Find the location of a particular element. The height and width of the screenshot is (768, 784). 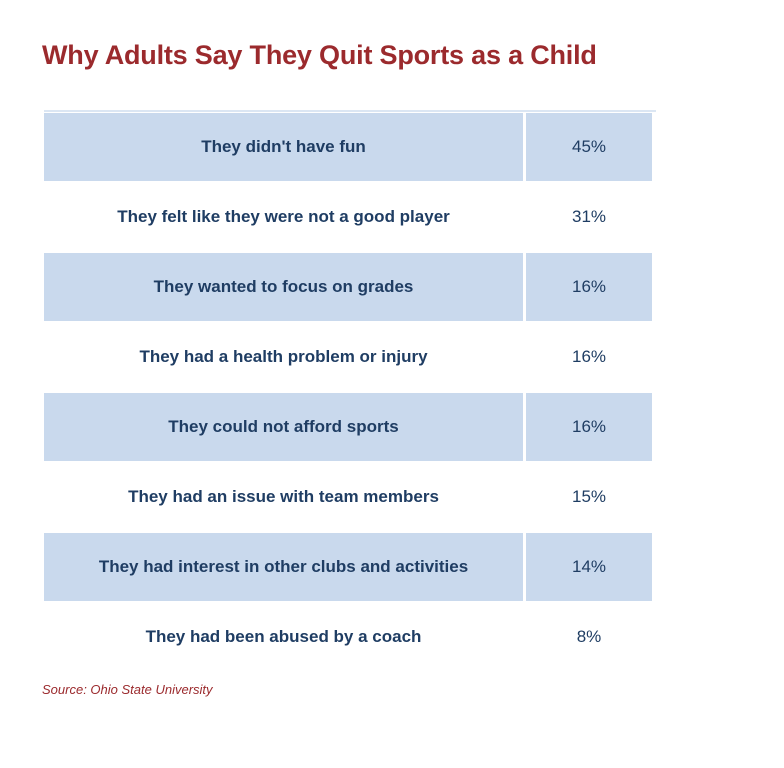

table-row: They had an issue with team members 15% is located at coordinates (349, 497).